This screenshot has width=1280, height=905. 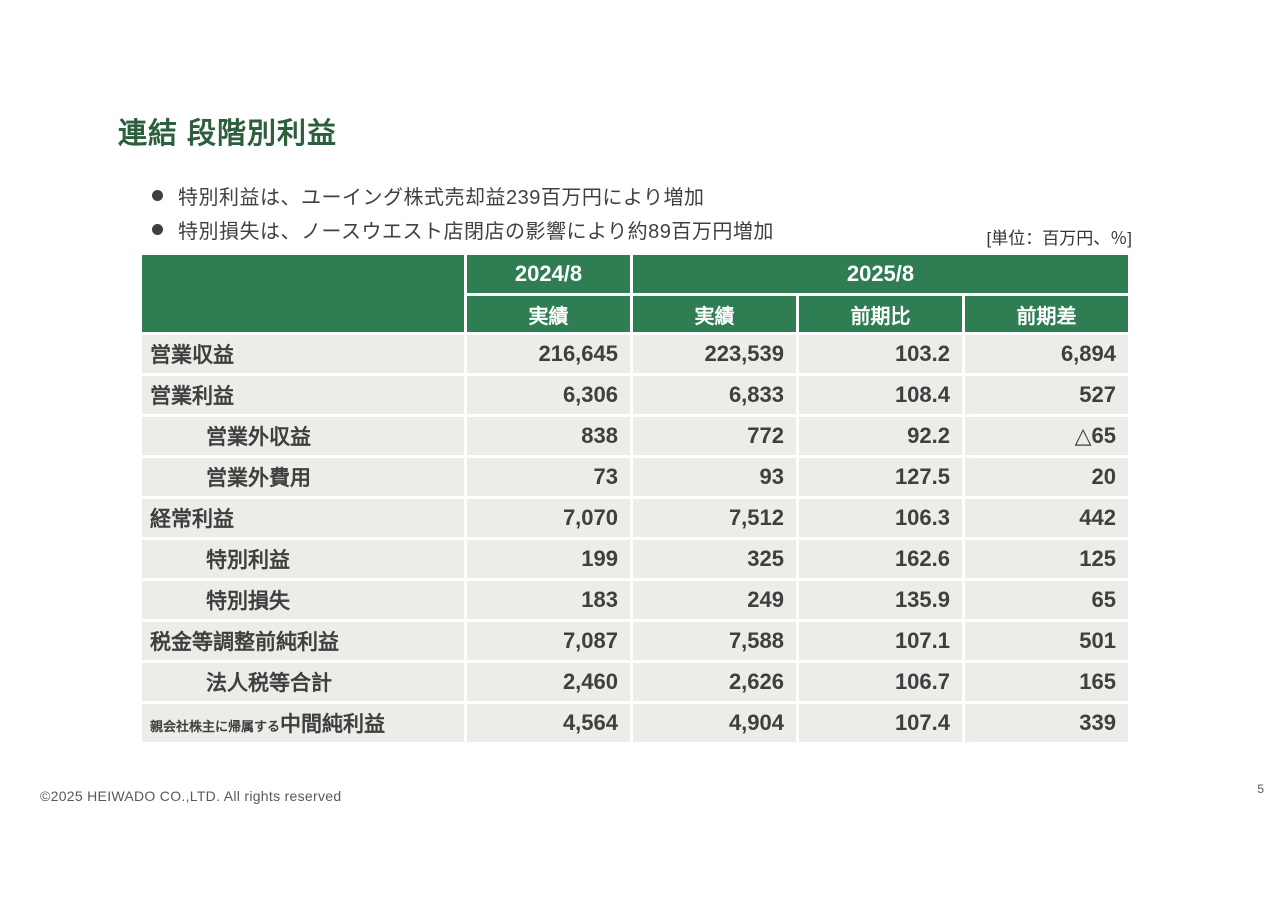 I want to click on cell-2024-actual: 199, so click(x=548, y=559).